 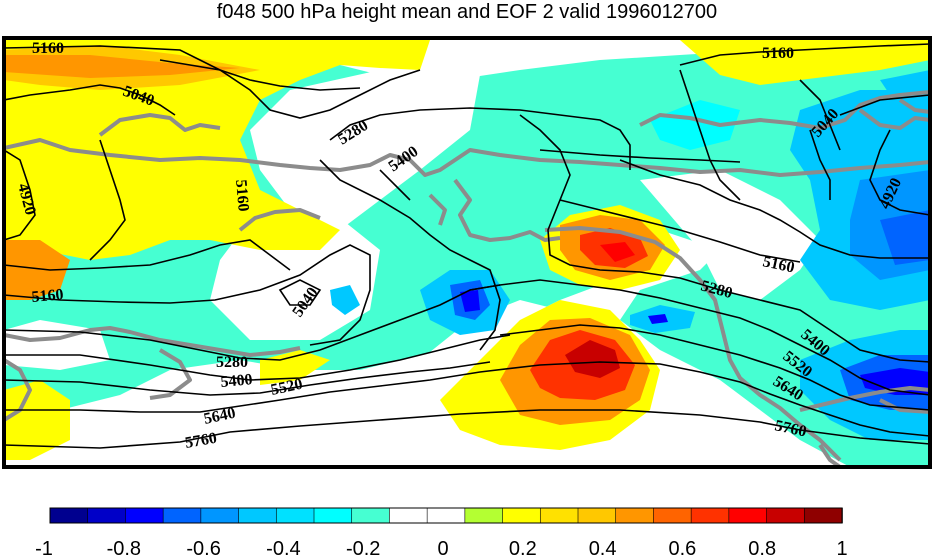 I want to click on shade-positive-midsouth, so click(x=295, y=367).